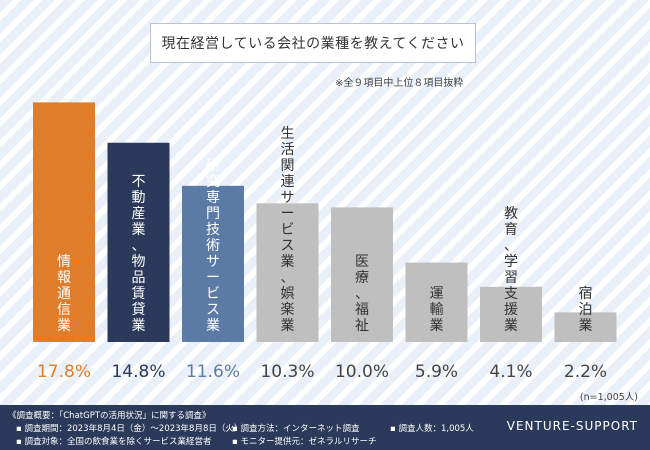 Image resolution: width=650 pixels, height=450 pixels. I want to click on category-label: 研究専門技術サービス業, so click(213, 246).